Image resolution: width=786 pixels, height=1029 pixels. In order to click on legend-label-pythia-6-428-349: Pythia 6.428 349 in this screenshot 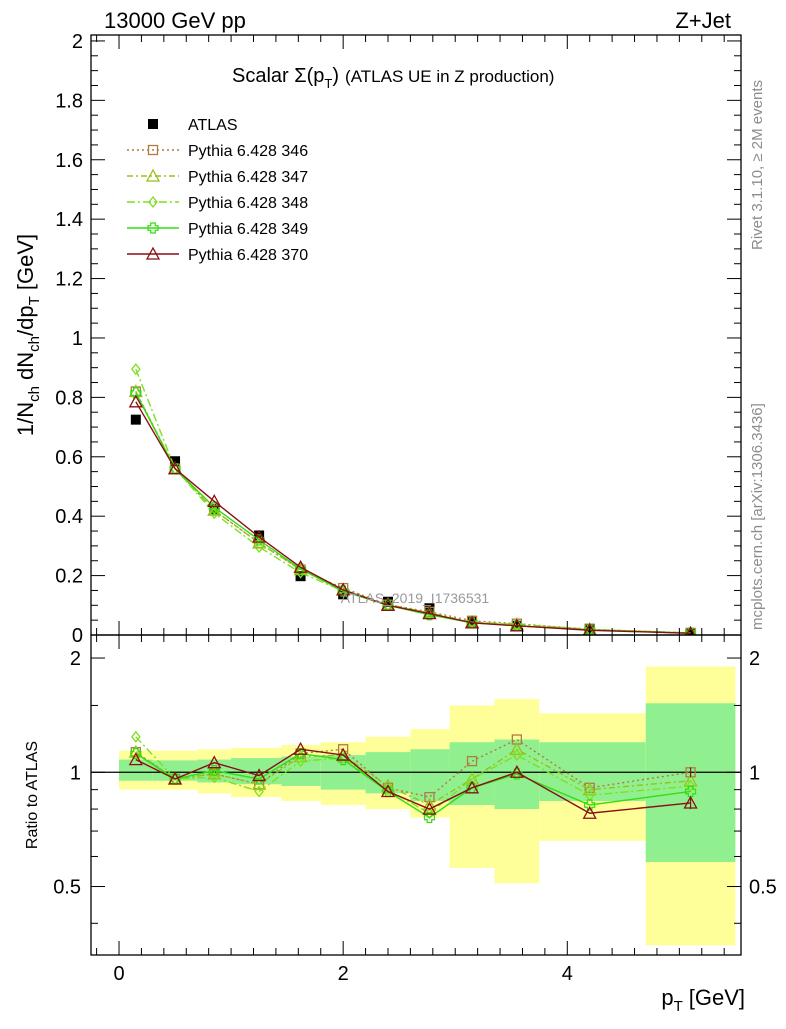, I will do `click(248, 229)`.